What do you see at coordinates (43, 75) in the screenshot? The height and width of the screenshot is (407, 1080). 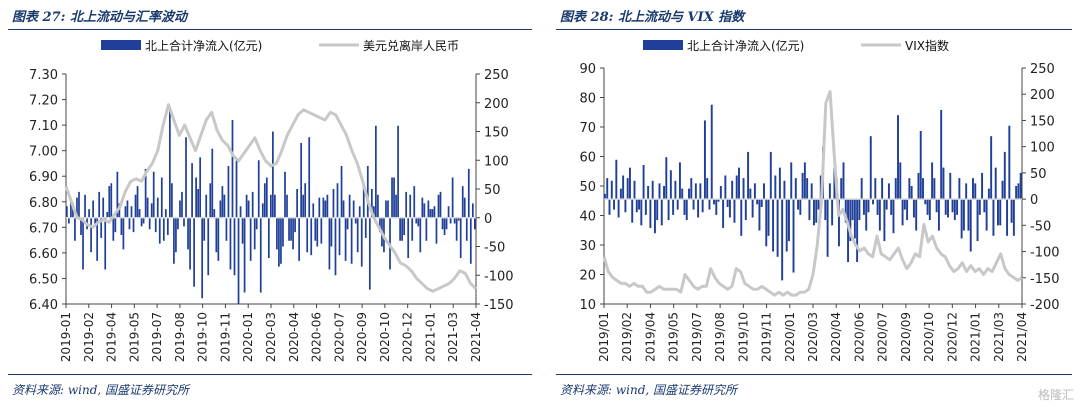 I see `left-tick-label: 7.30` at bounding box center [43, 75].